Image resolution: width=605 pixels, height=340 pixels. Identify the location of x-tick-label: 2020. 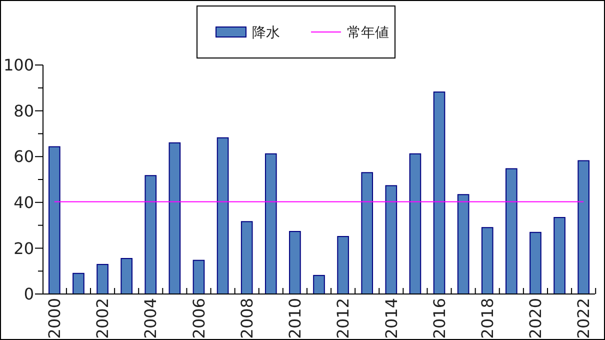
(536, 318).